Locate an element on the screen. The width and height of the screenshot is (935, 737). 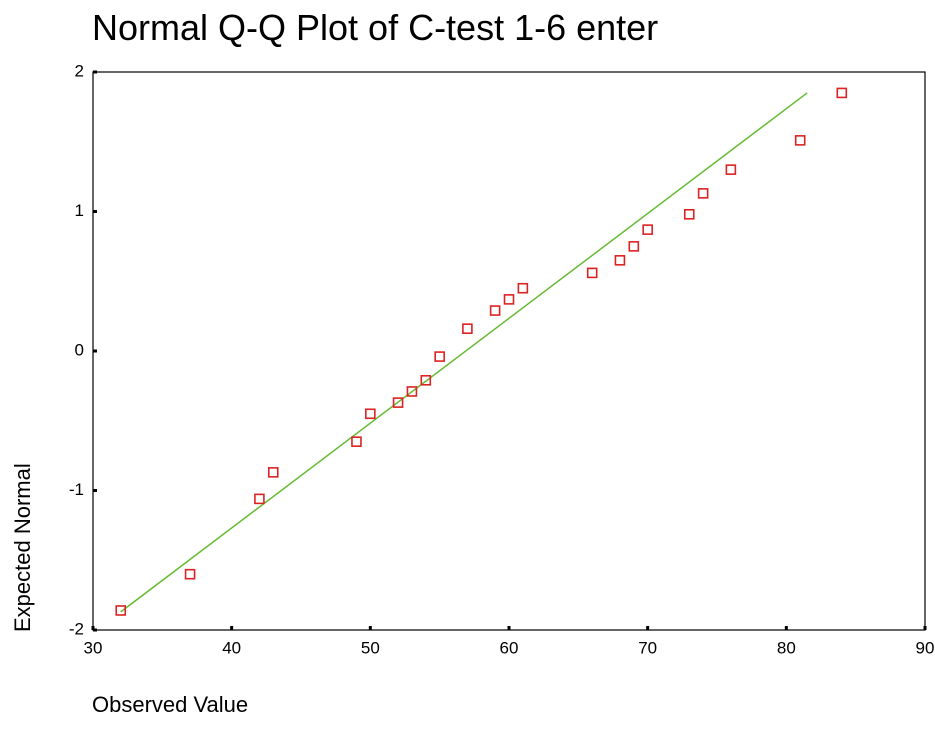
y-tick-label: 2 is located at coordinates (79, 70).